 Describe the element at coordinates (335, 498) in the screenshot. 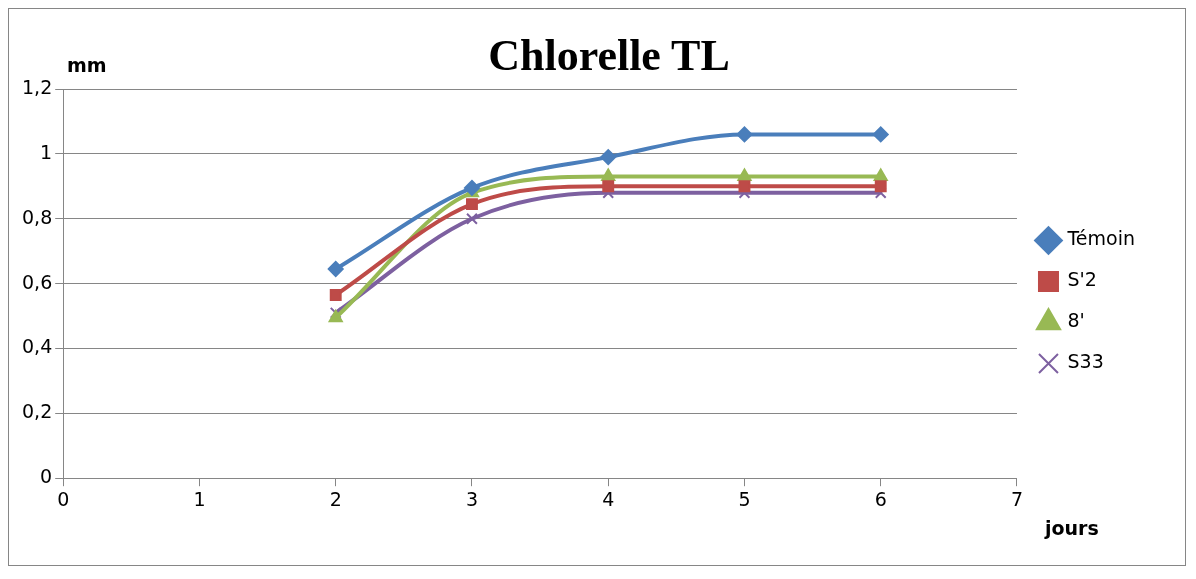

I see `x-tick-label: 2` at that location.